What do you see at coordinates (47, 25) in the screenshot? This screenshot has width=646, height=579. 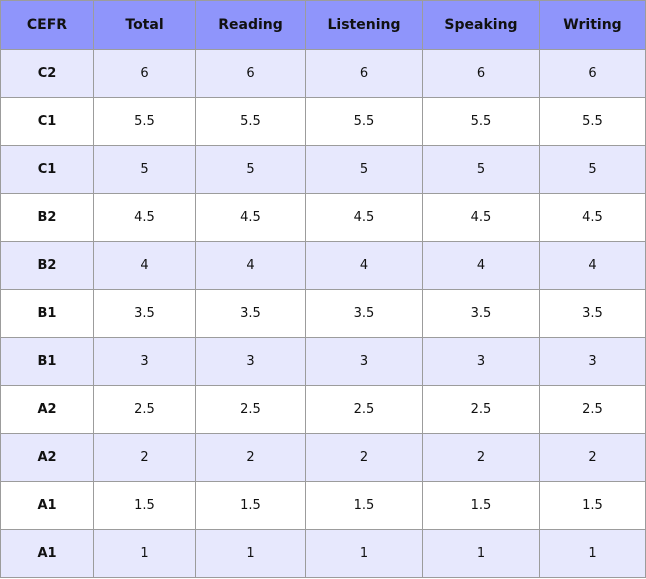 I see `header-cell: CEFR` at bounding box center [47, 25].